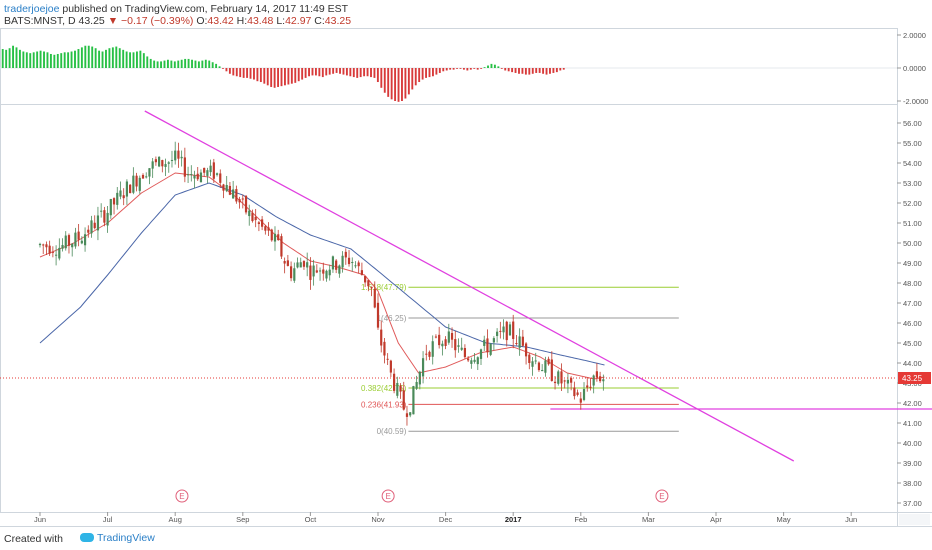 The width and height of the screenshot is (932, 550). Describe the element at coordinates (242, 21) in the screenshot. I see `high-label: H:` at that location.